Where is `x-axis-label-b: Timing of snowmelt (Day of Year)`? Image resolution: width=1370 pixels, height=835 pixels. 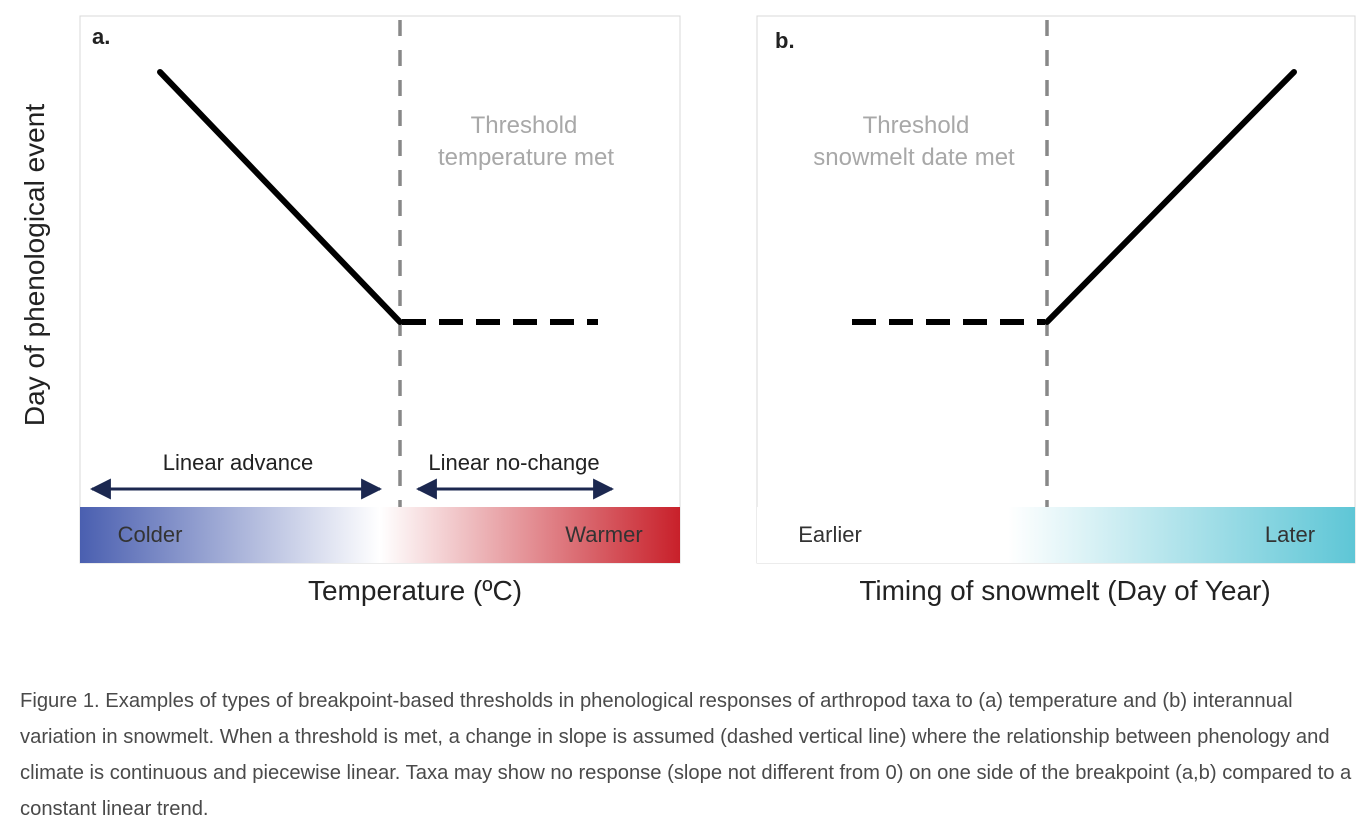 x-axis-label-b: Timing of snowmelt (Day of Year) is located at coordinates (1064, 590).